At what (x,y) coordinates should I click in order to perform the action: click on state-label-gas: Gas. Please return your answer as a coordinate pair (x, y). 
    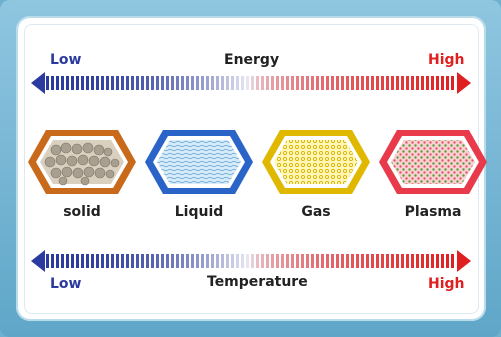
    Looking at the image, I should click on (316, 212).